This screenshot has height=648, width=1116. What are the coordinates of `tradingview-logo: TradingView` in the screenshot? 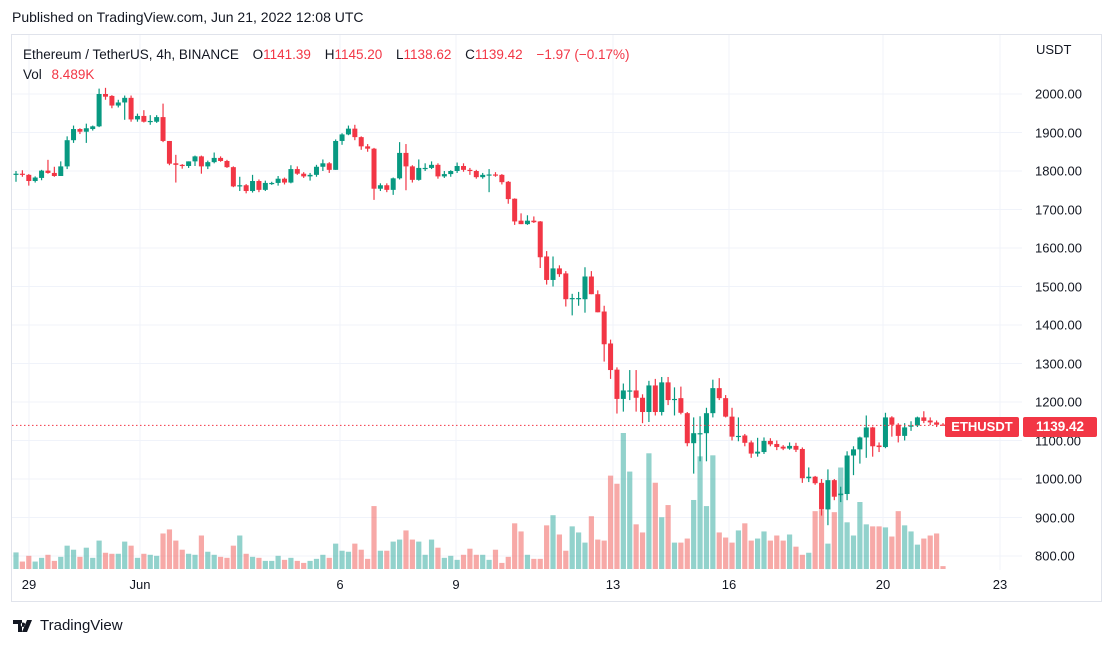 It's located at (68, 625).